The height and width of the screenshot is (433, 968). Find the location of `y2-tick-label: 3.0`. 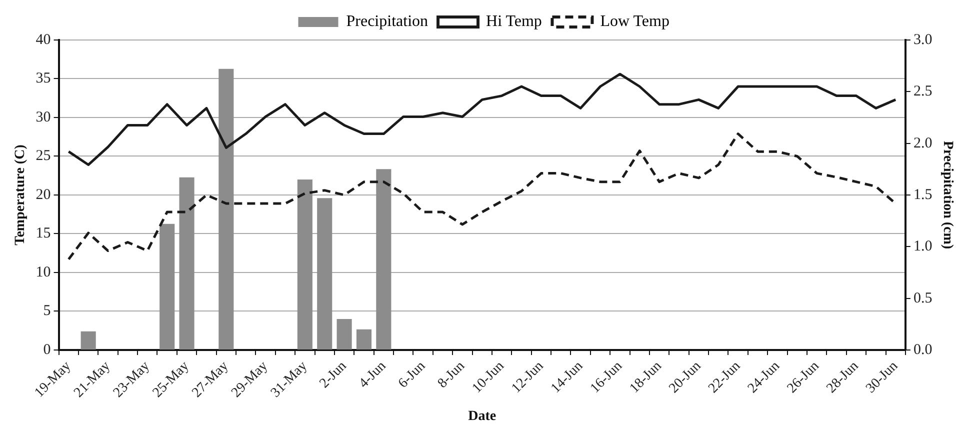

y2-tick-label: 3.0 is located at coordinates (922, 40).